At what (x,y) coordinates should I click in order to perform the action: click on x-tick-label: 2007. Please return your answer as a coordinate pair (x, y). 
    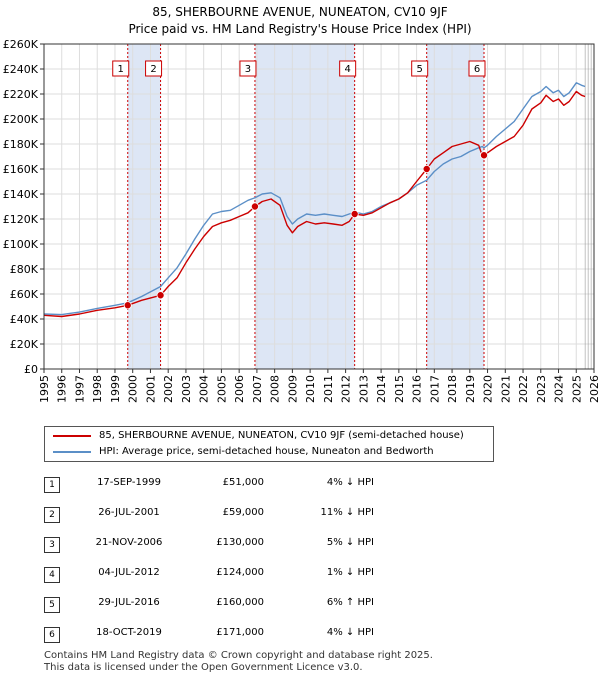
    Looking at the image, I should click on (257, 389).